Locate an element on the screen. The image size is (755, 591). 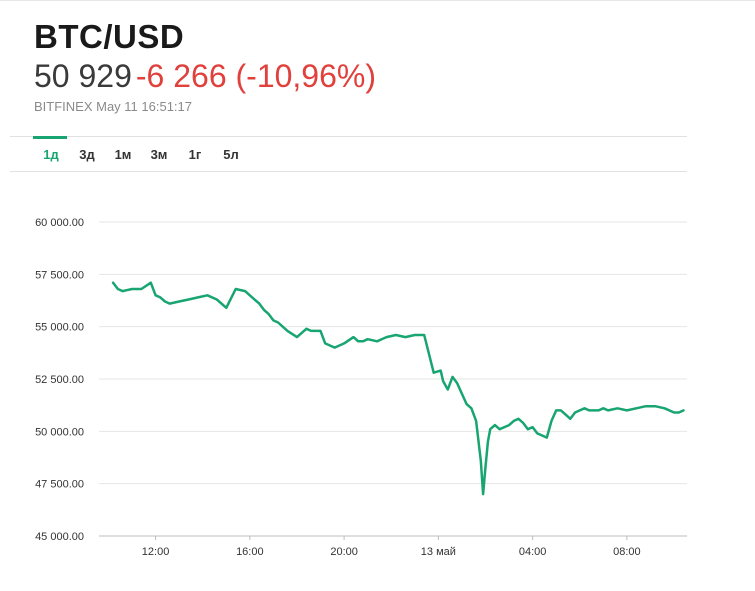
x-tick-label: 08:00 is located at coordinates (627, 552).